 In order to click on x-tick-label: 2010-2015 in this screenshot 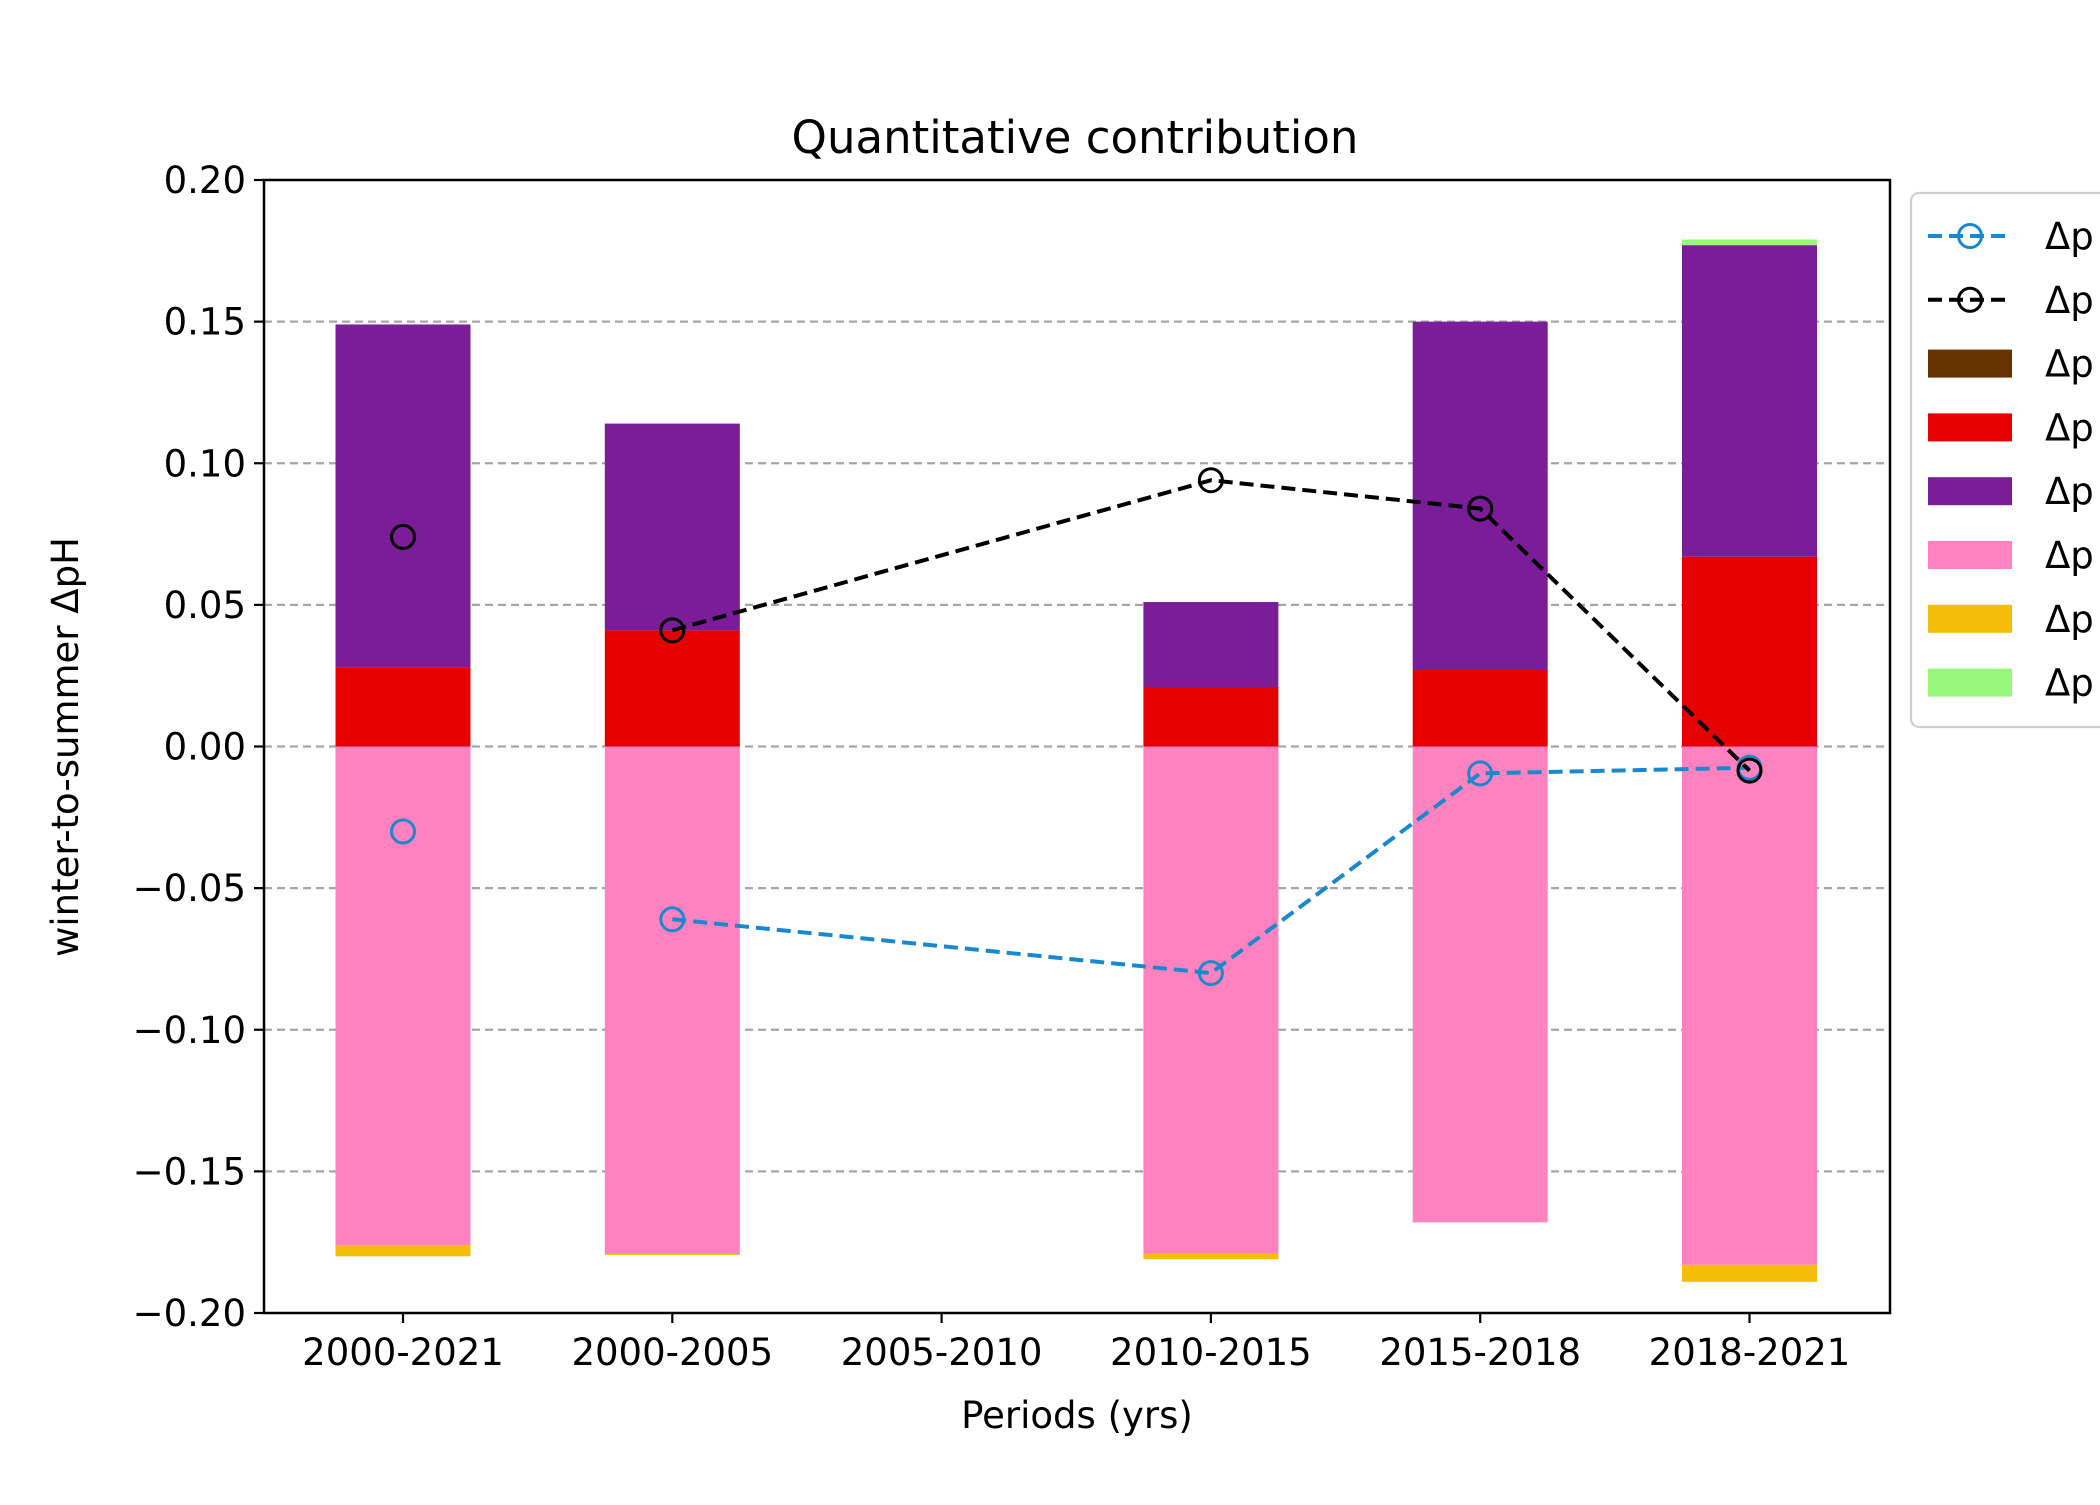, I will do `click(1211, 1352)`.